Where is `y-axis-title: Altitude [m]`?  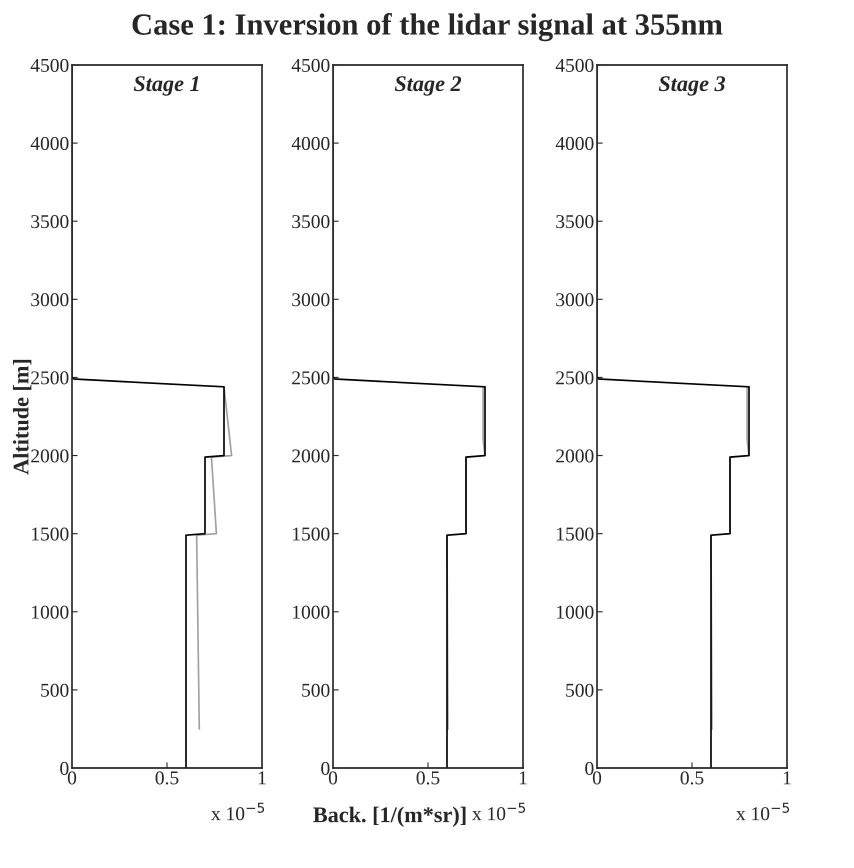 y-axis-title: Altitude [m] is located at coordinates (22, 417).